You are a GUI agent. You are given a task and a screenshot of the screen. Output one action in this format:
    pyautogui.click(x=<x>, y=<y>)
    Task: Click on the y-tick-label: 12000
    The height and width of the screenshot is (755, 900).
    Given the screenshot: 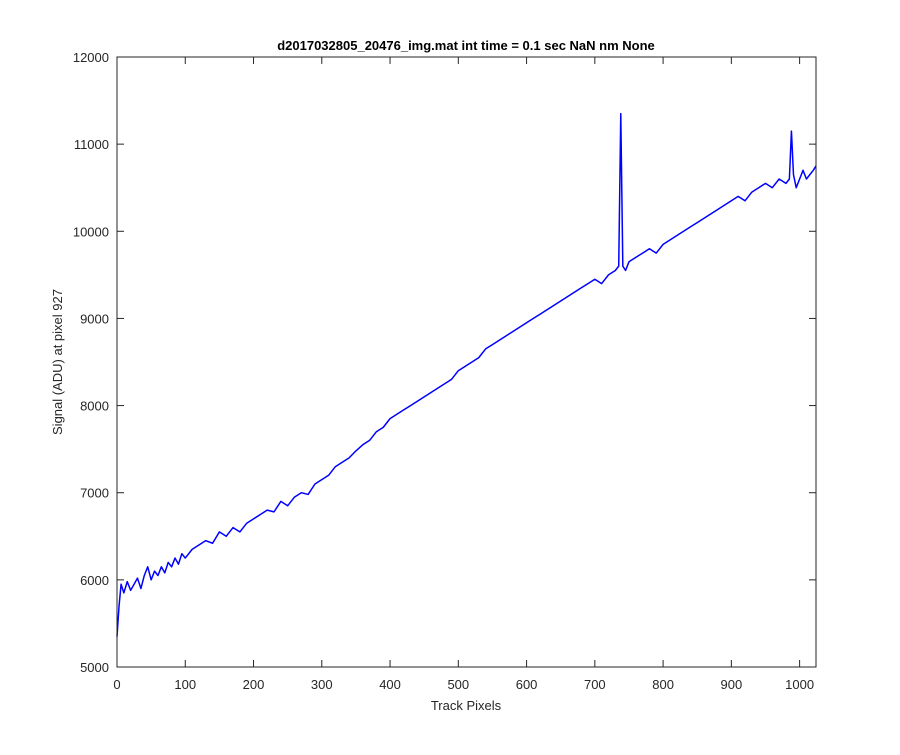 What is the action you would take?
    pyautogui.click(x=91, y=57)
    